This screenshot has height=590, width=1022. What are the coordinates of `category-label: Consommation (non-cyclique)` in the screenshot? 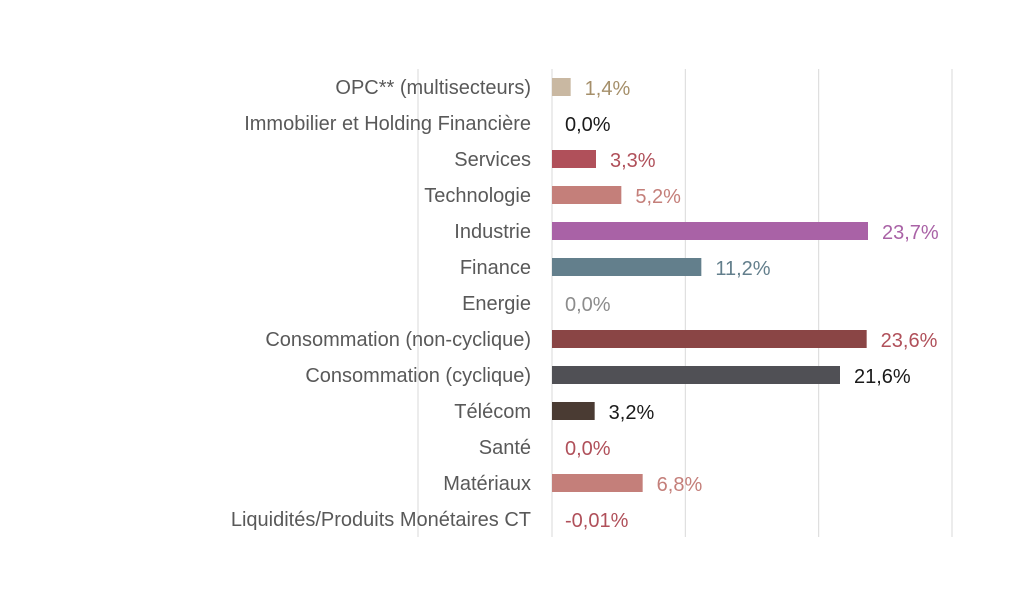 It's located at (398, 340).